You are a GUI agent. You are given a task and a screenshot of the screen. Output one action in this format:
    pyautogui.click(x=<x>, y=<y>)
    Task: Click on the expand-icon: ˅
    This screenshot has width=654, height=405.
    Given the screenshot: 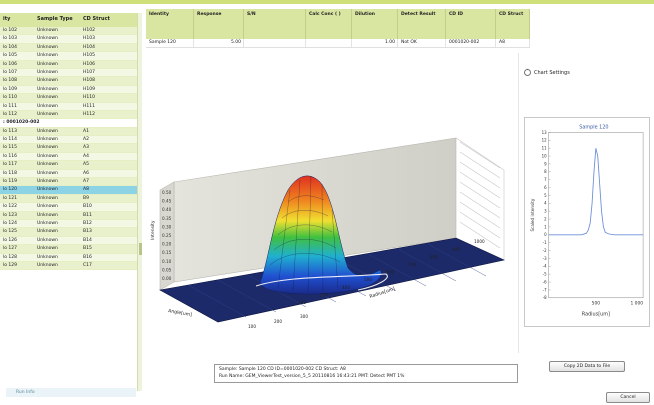 What is the action you would take?
    pyautogui.click(x=527, y=72)
    